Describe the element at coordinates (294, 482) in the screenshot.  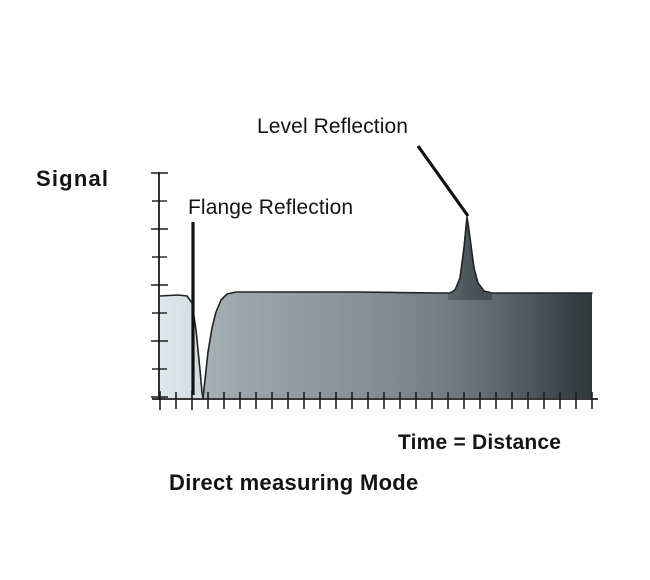
I see `figure-caption: Direct measuring Mode` at that location.